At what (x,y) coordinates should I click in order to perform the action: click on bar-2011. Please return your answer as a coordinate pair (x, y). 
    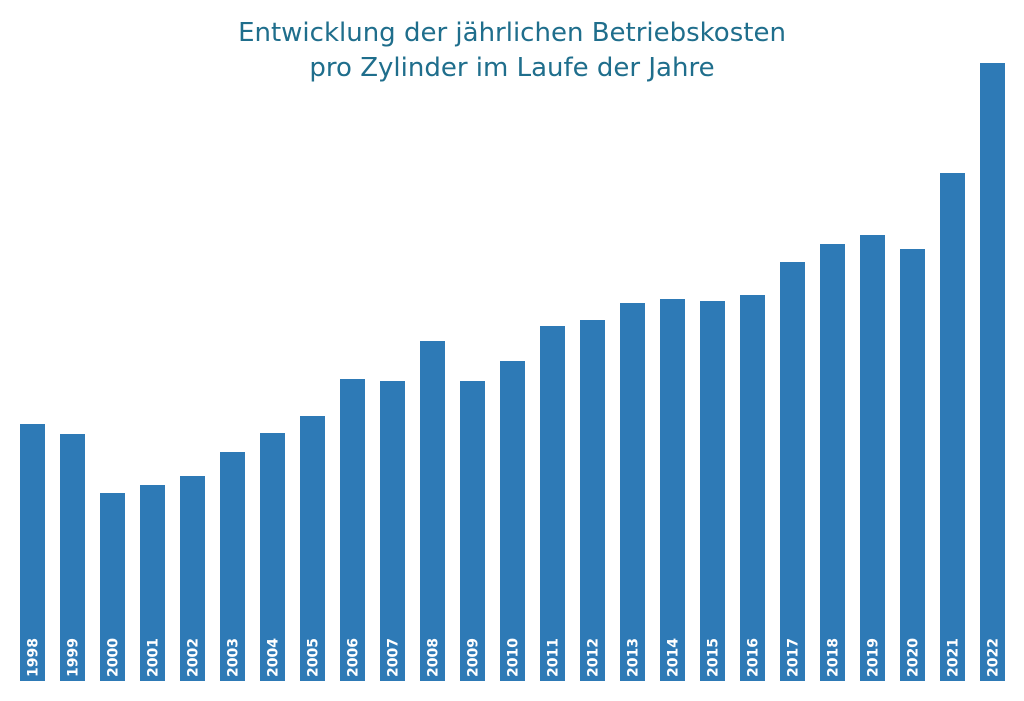
    Looking at the image, I should click on (552, 503).